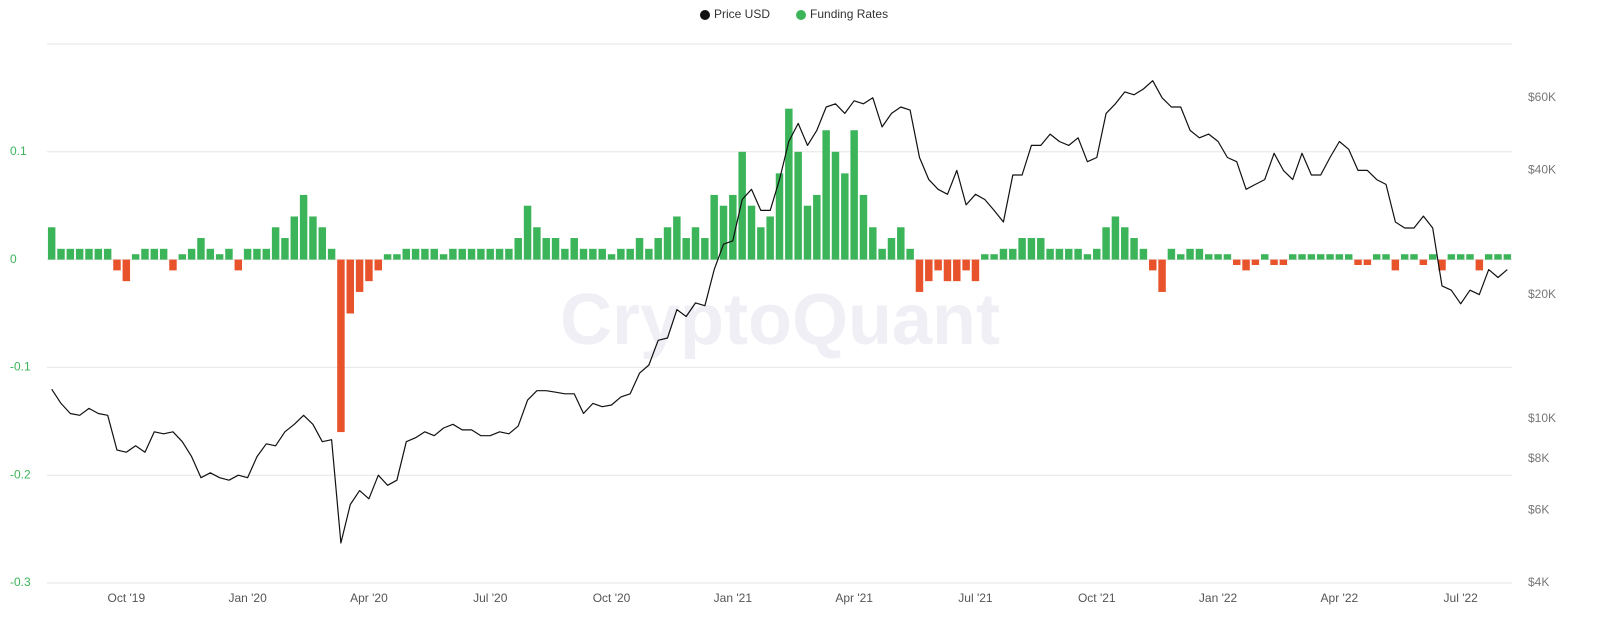 Image resolution: width=1600 pixels, height=626 pixels. I want to click on legend-item: Price USD, so click(735, 14).